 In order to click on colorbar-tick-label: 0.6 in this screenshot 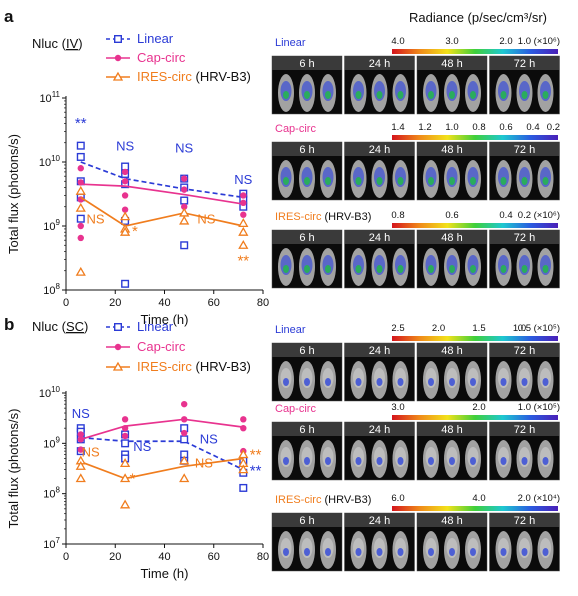, I will do `click(451, 215)`.